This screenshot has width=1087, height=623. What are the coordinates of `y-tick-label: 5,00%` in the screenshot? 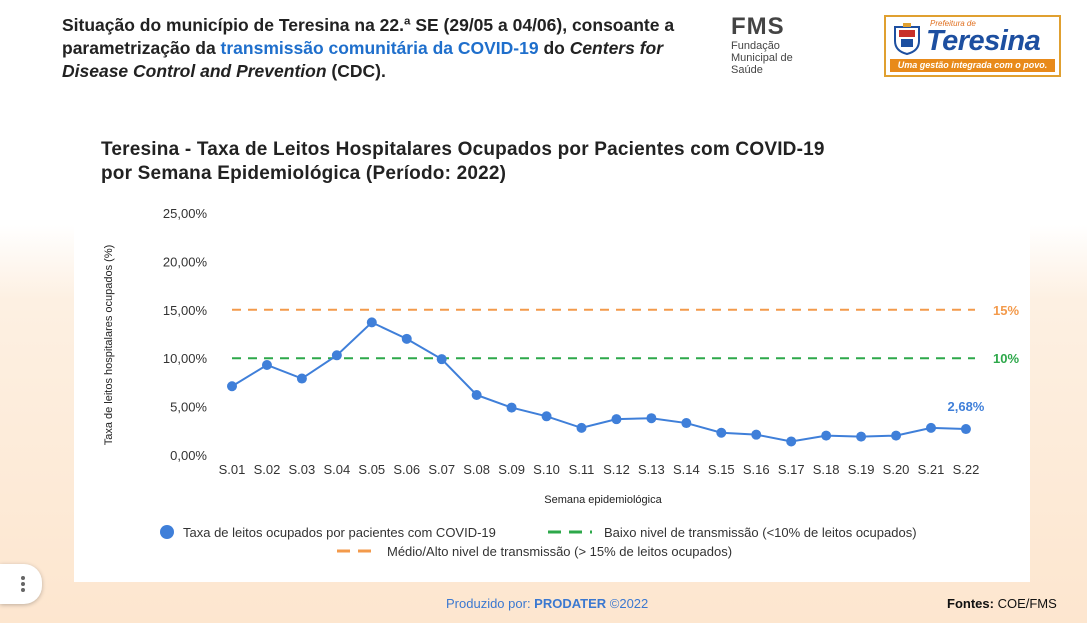 It's located at (188, 407).